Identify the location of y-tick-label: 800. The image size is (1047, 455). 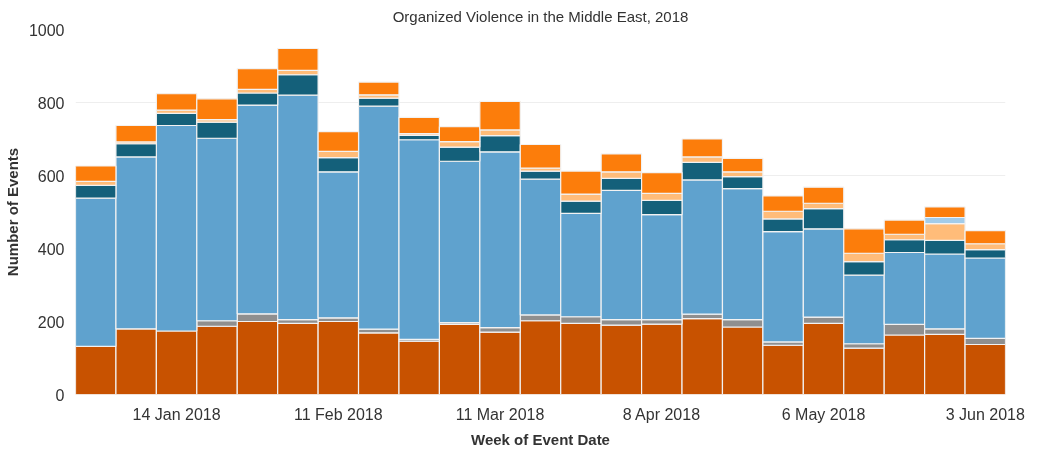
(51, 103).